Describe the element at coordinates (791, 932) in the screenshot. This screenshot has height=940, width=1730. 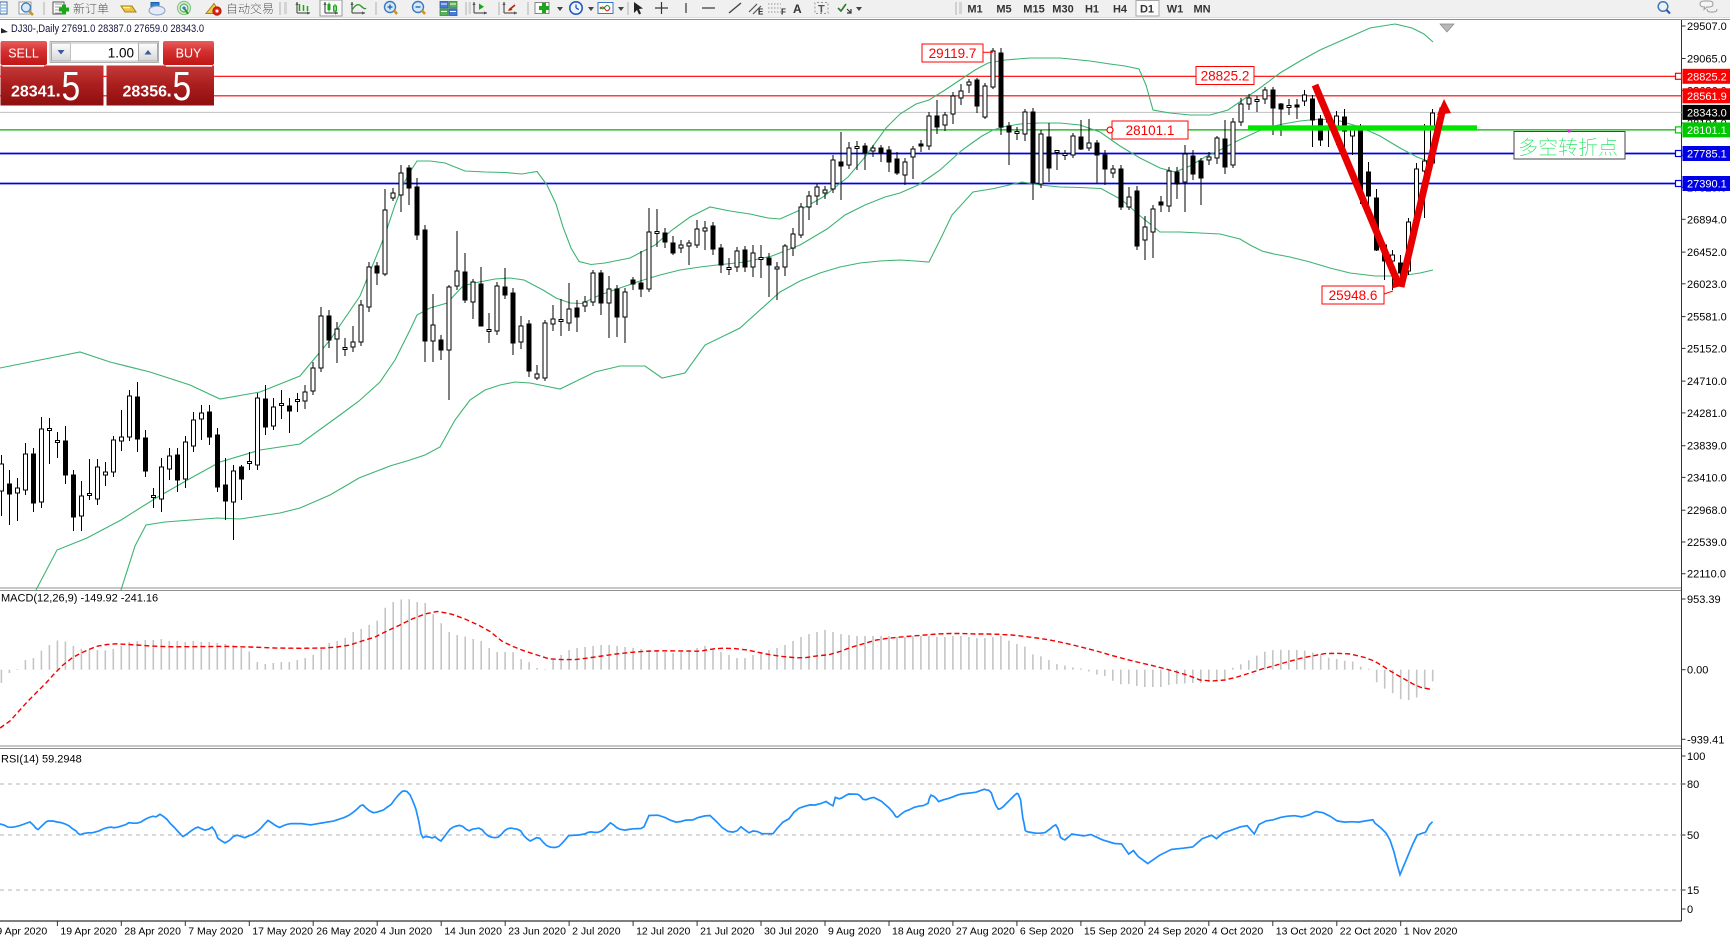
I see `svg-text: 30 Jul 2020` at that location.